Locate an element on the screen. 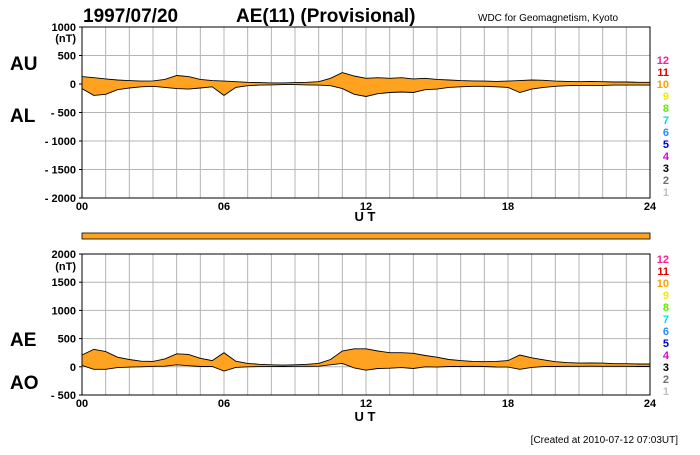  series-line-au is located at coordinates (365, 78).